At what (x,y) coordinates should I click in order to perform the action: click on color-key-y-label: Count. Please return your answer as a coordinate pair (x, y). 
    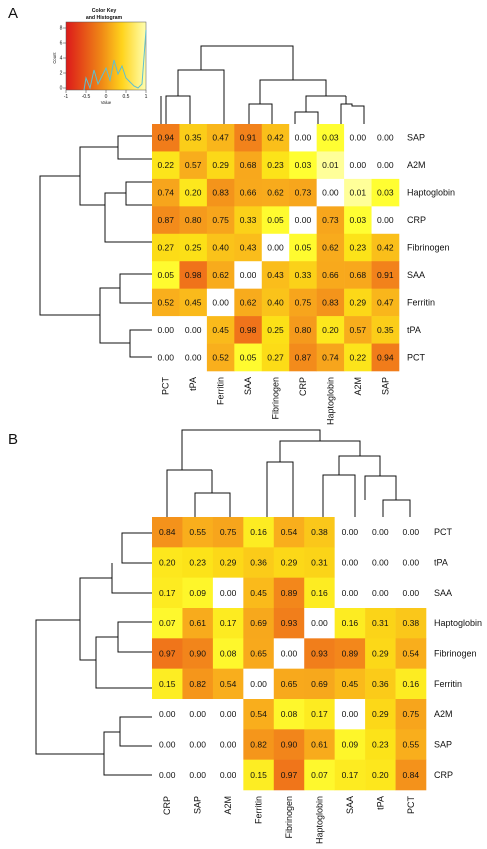
    Looking at the image, I should click on (54, 58).